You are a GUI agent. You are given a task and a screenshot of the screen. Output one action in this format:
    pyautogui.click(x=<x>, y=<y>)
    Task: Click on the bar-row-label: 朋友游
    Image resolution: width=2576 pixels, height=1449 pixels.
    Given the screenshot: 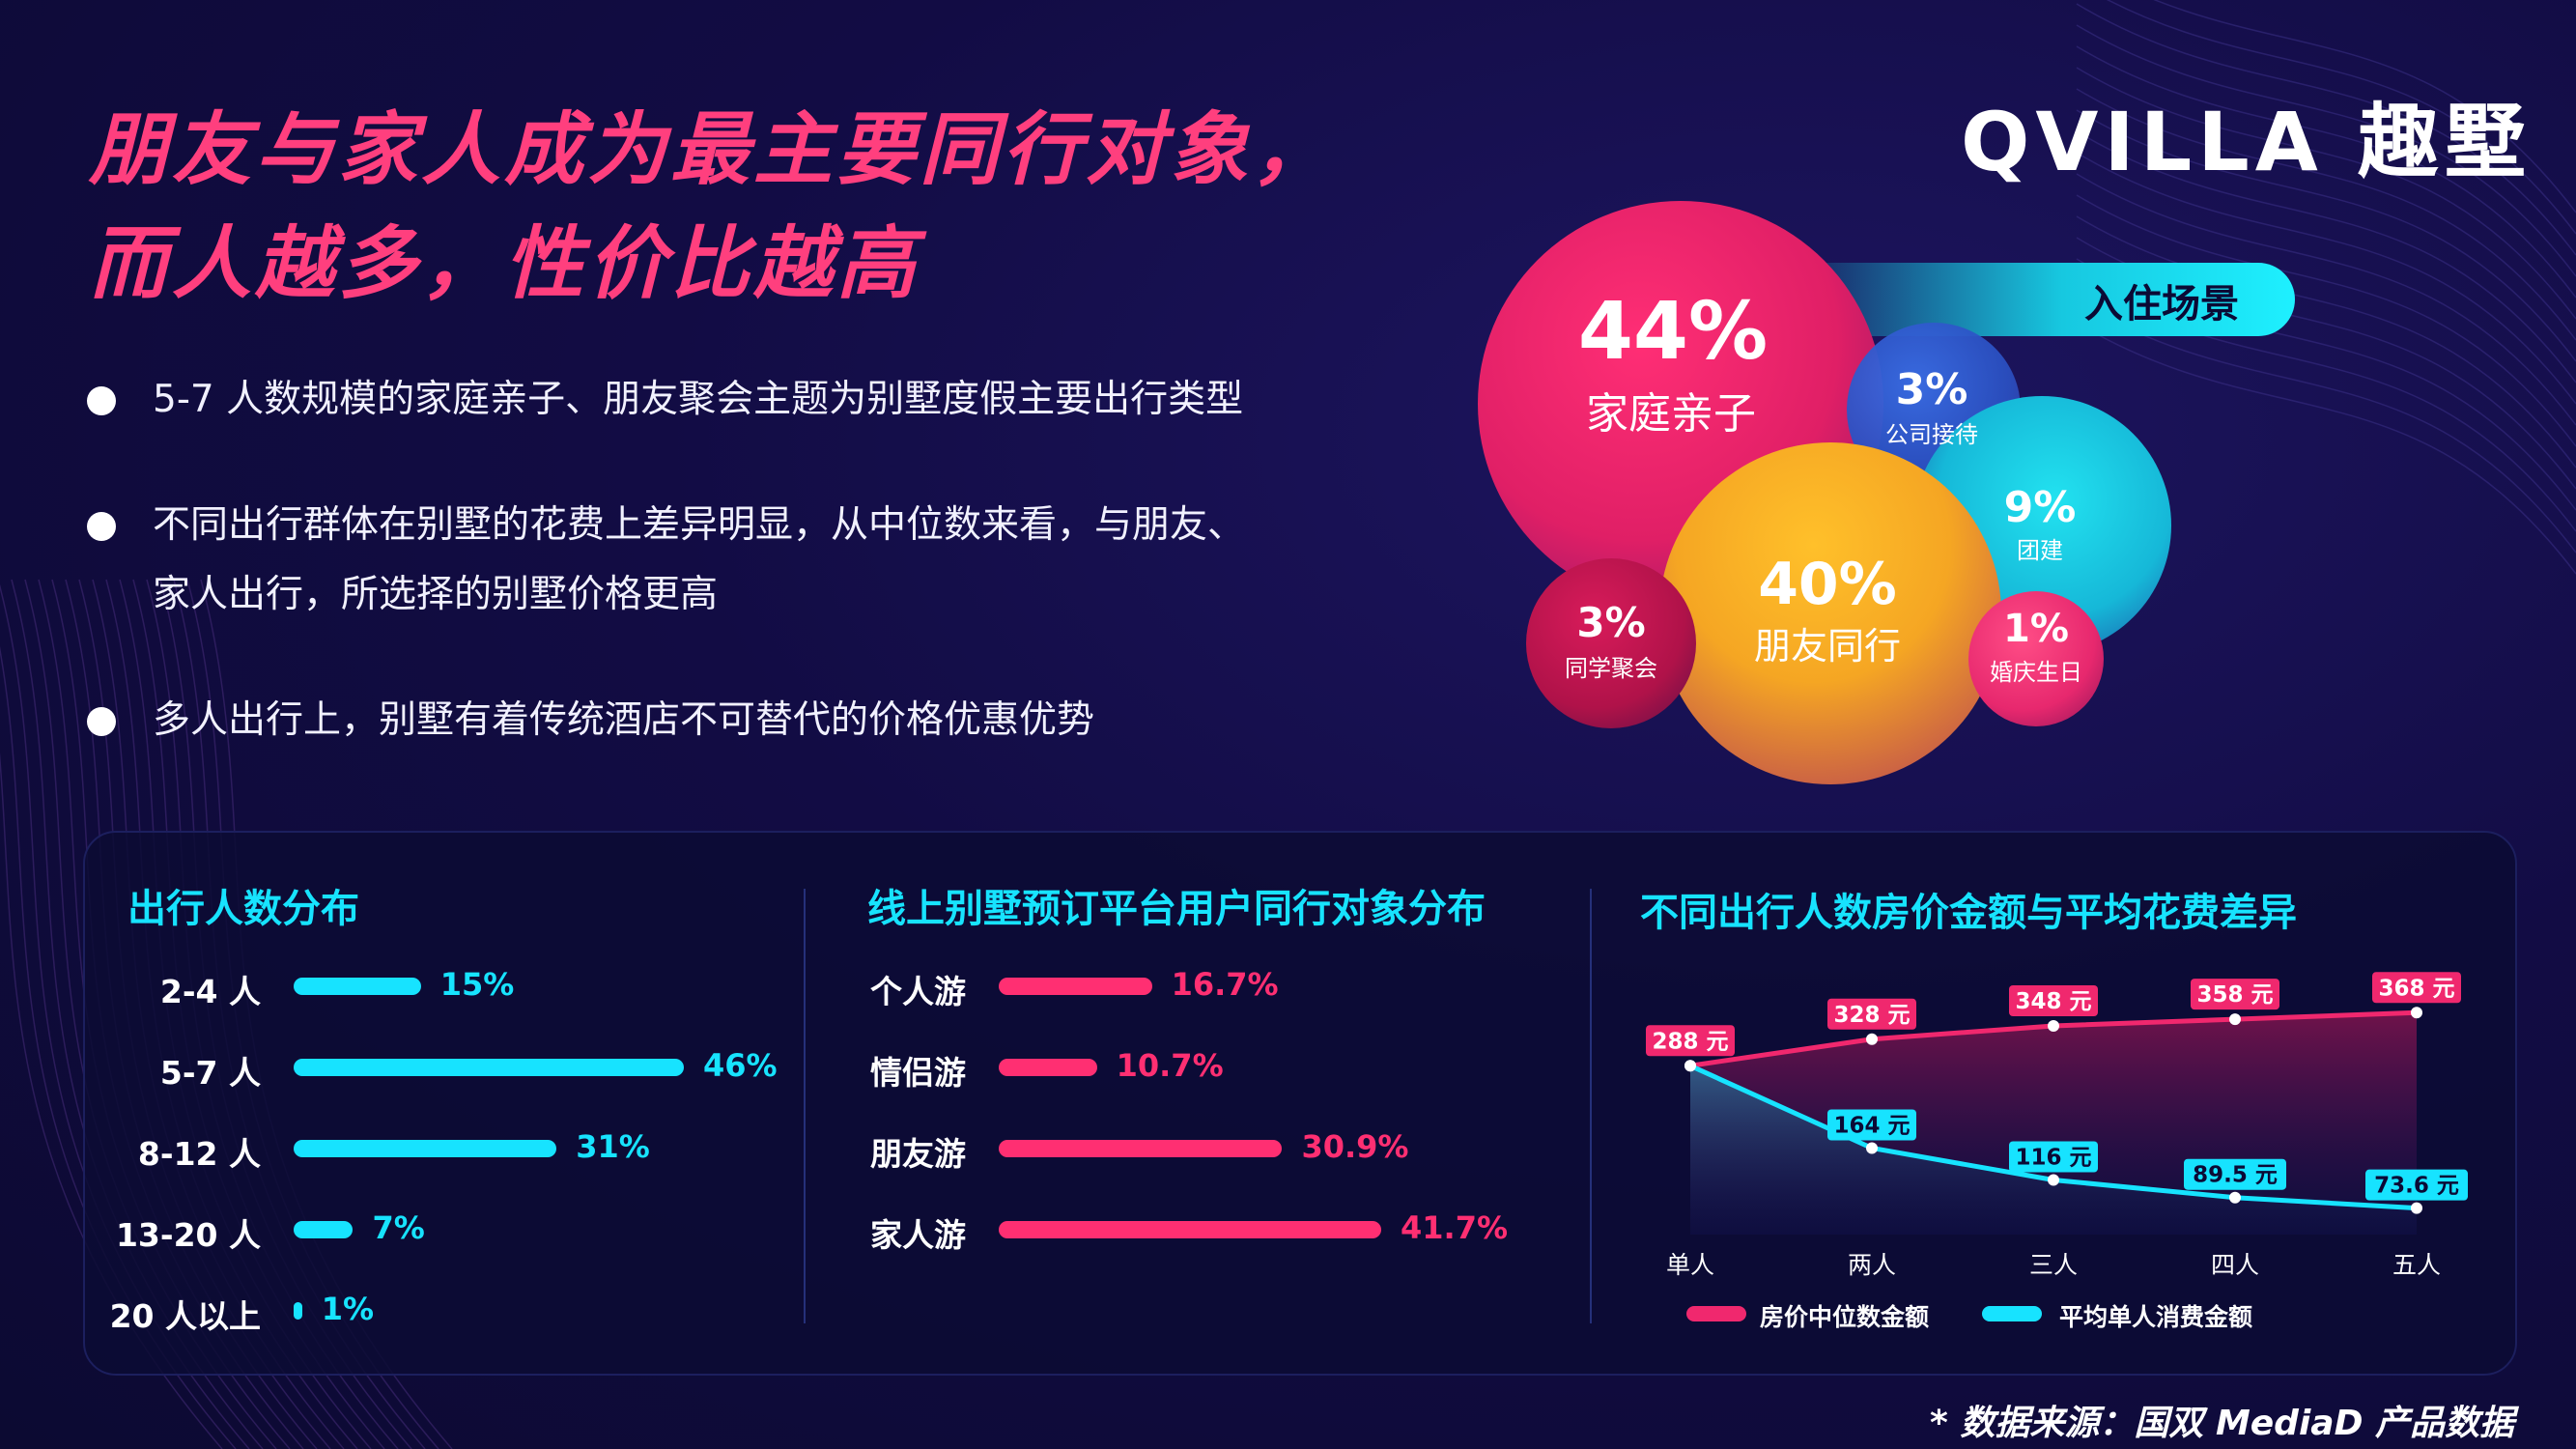 What is the action you would take?
    pyautogui.click(x=918, y=1154)
    